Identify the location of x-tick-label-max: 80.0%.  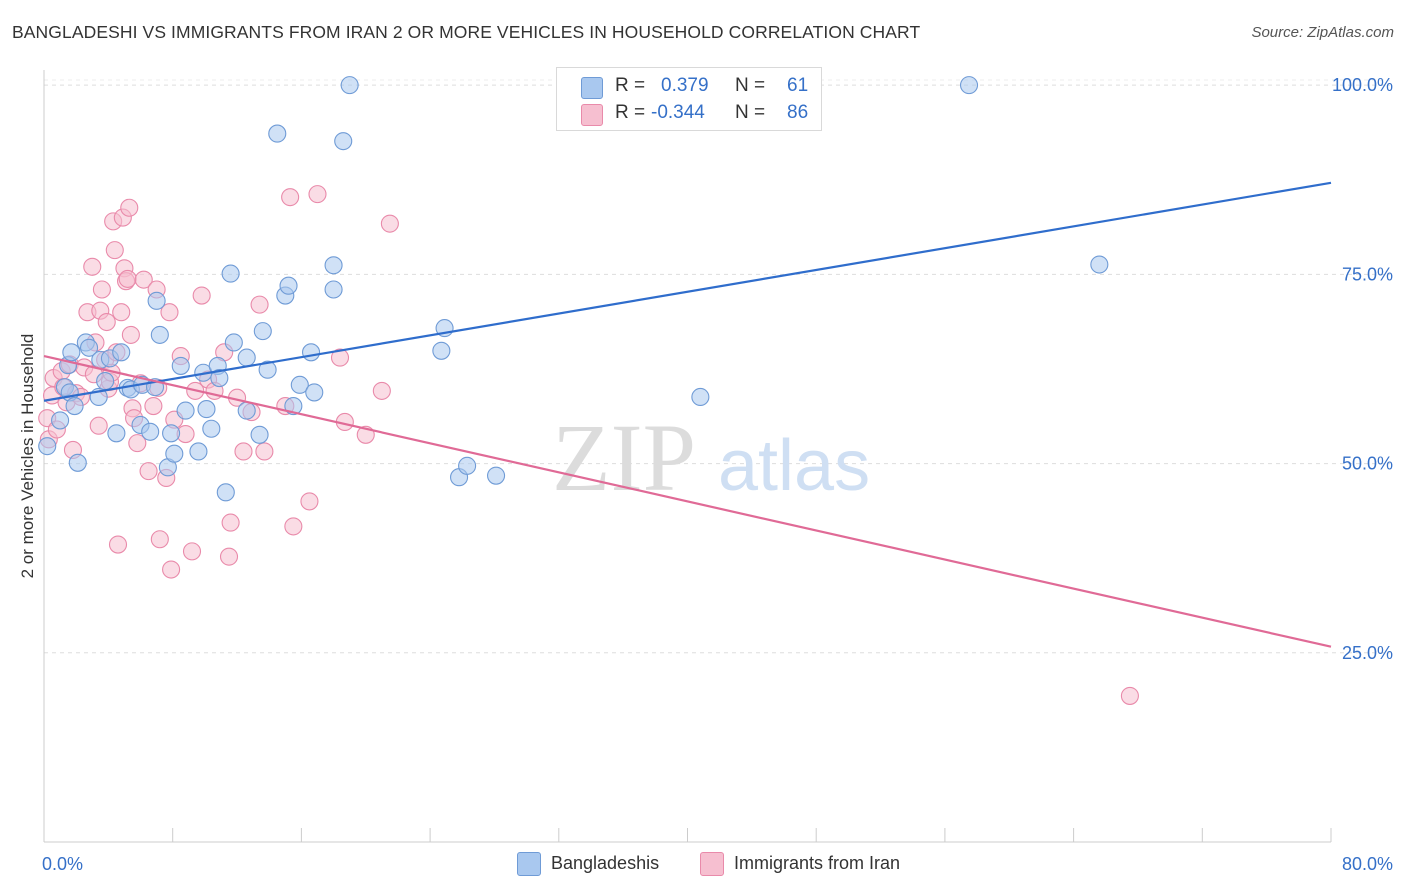
(1367, 864).